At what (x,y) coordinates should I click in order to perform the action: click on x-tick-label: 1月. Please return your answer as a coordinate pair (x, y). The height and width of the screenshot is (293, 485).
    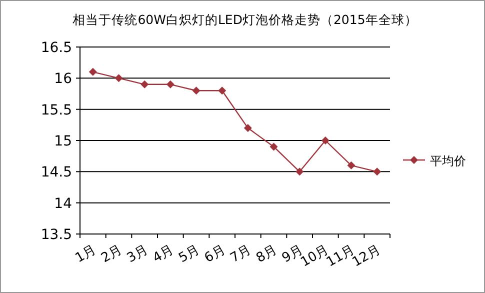
    Looking at the image, I should click on (85, 254).